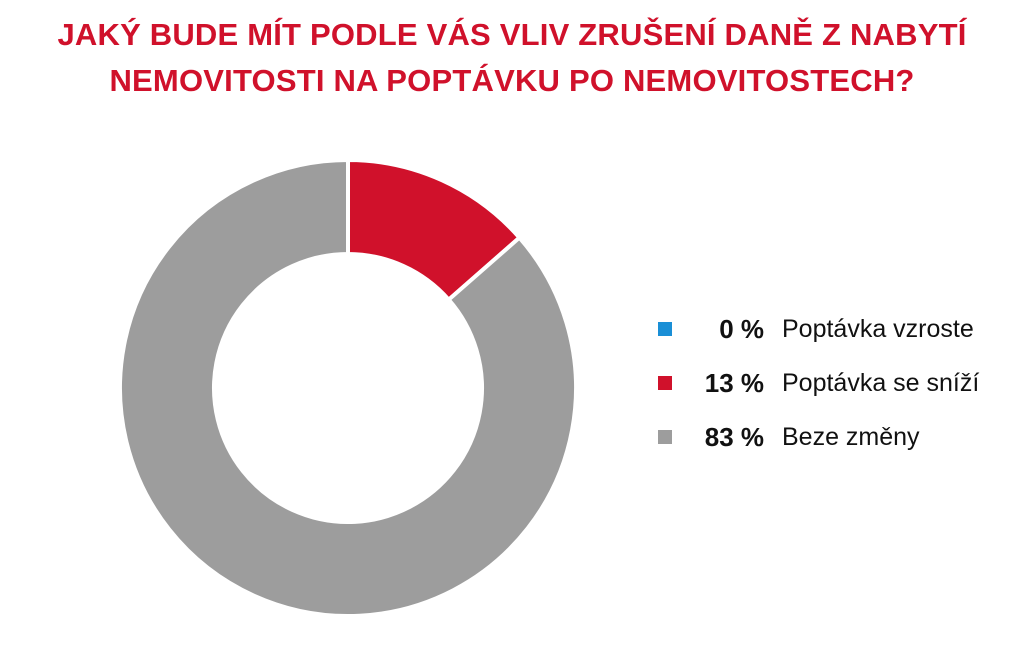 The image size is (1024, 656). Describe the element at coordinates (881, 383) in the screenshot. I see `legend-label: Poptávka se sníží` at that location.